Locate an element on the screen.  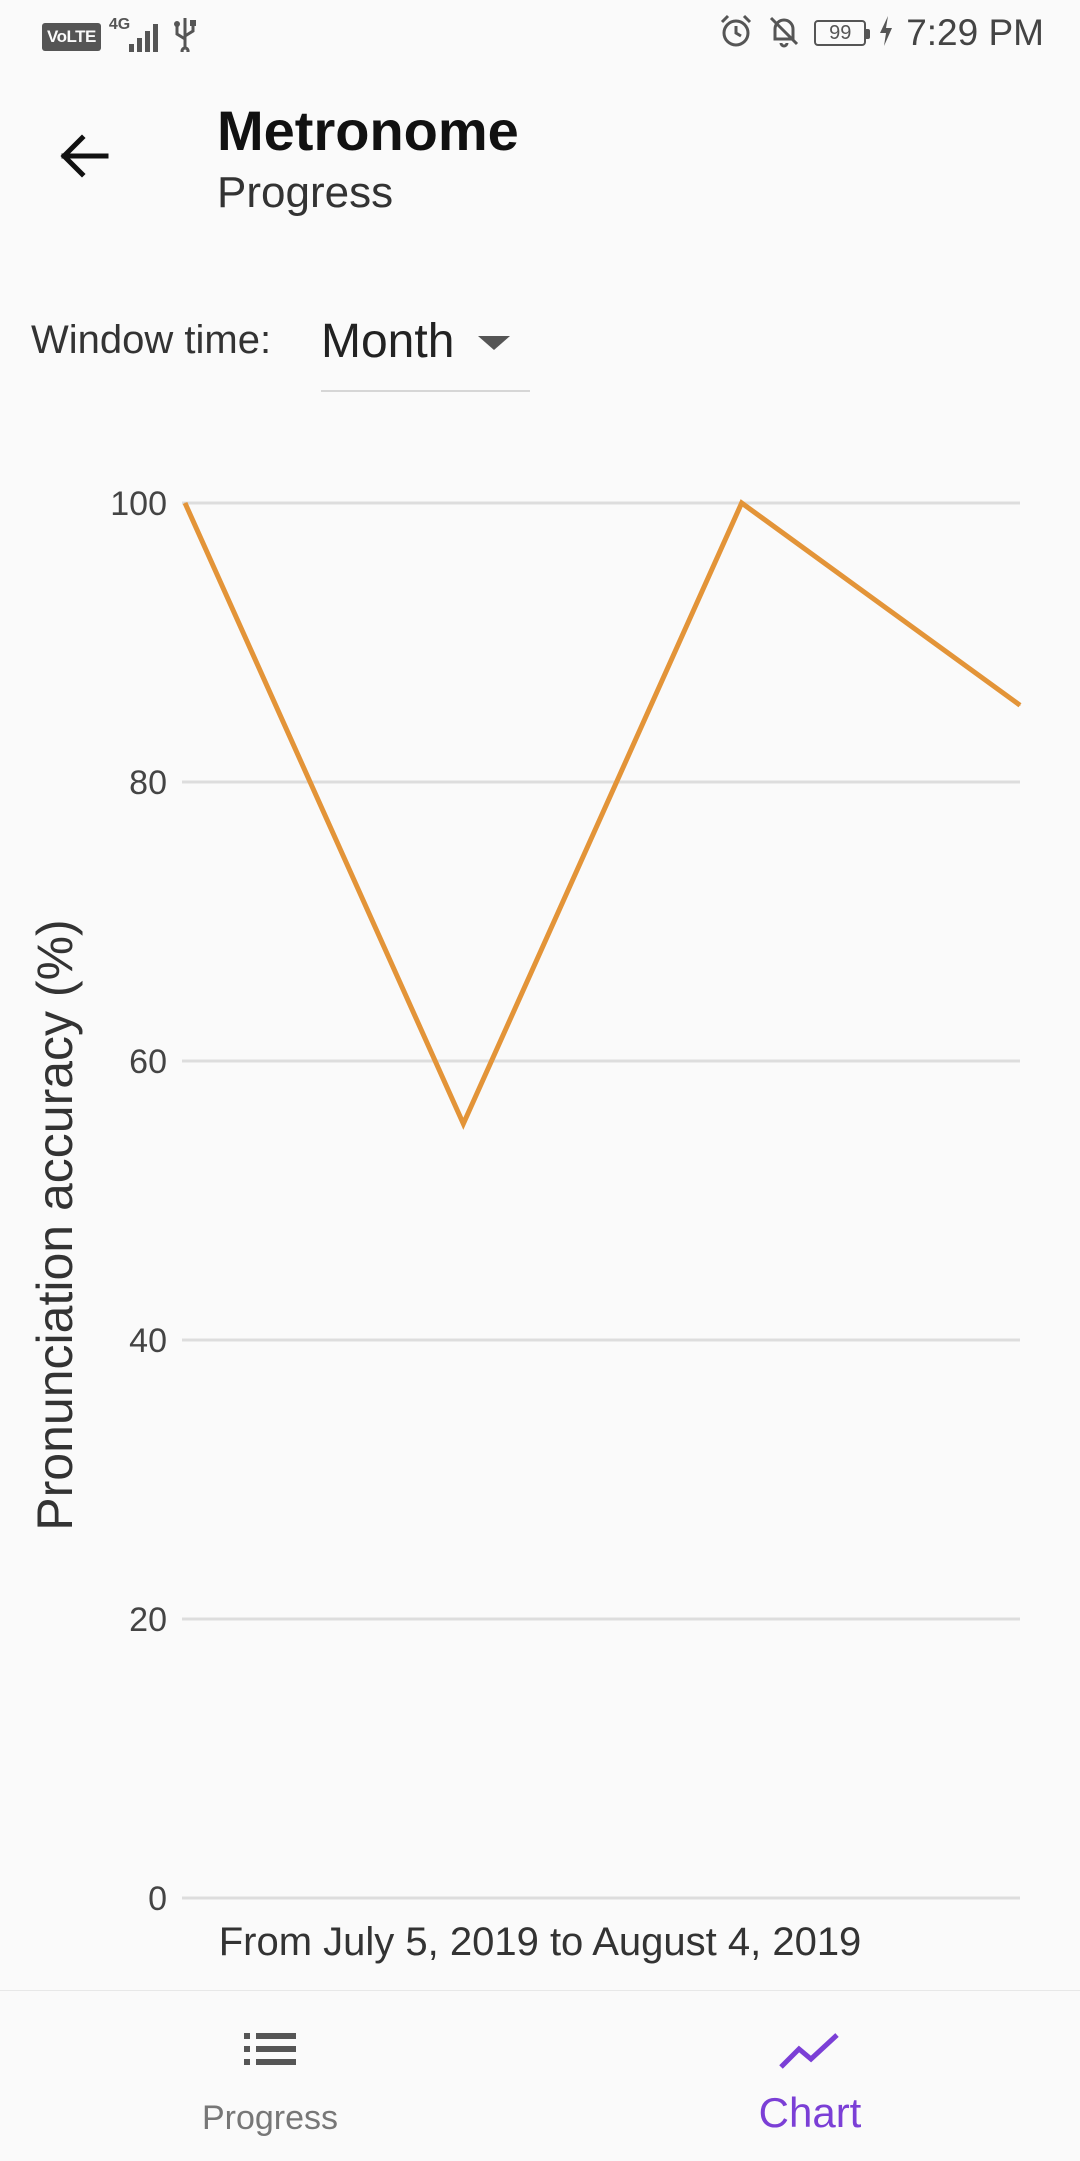
nav-chart: Chart is located at coordinates (810, 2076).